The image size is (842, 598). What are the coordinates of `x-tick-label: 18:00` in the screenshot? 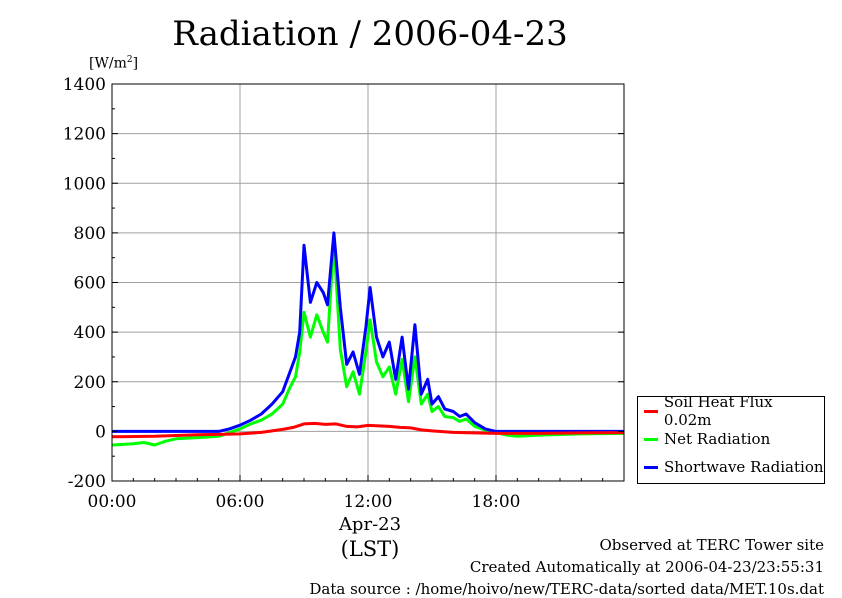 It's located at (496, 502).